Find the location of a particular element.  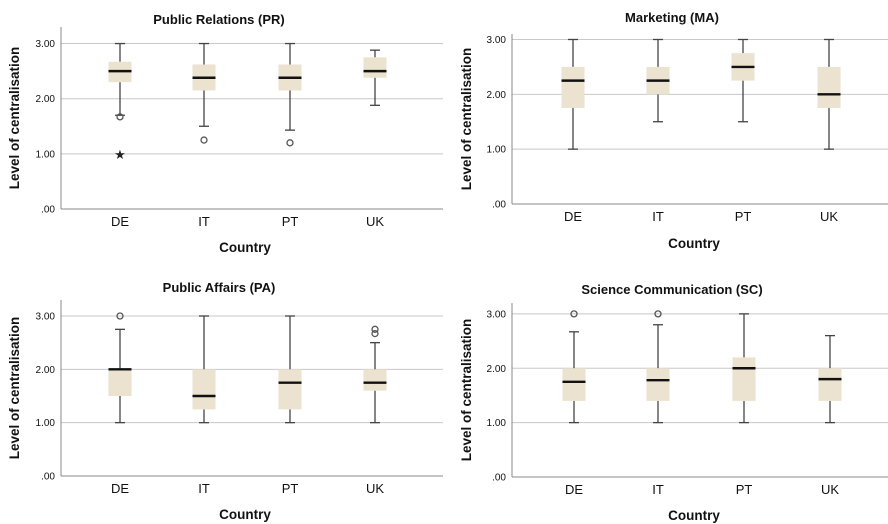

chart-title: Public Relations (PR) is located at coordinates (218, 19).